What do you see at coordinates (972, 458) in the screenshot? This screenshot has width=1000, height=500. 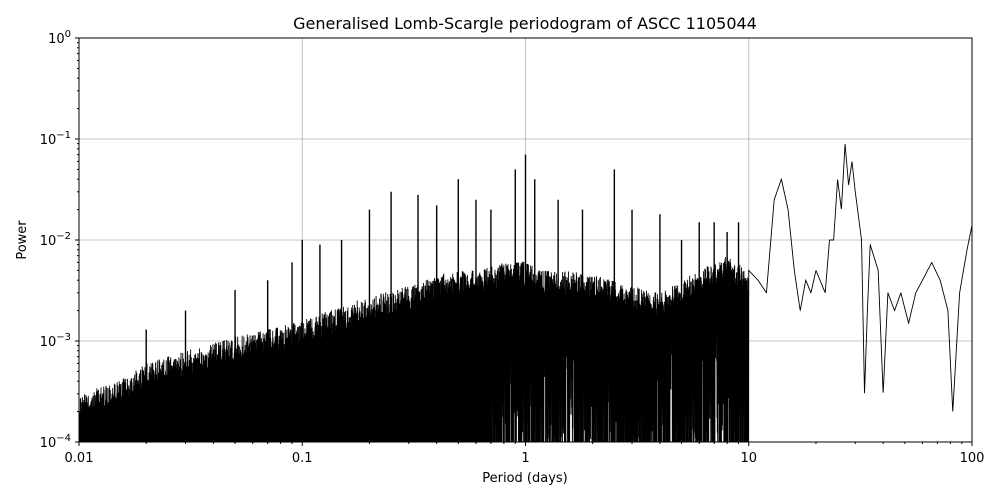 I see `x-tick-label: 100` at bounding box center [972, 458].